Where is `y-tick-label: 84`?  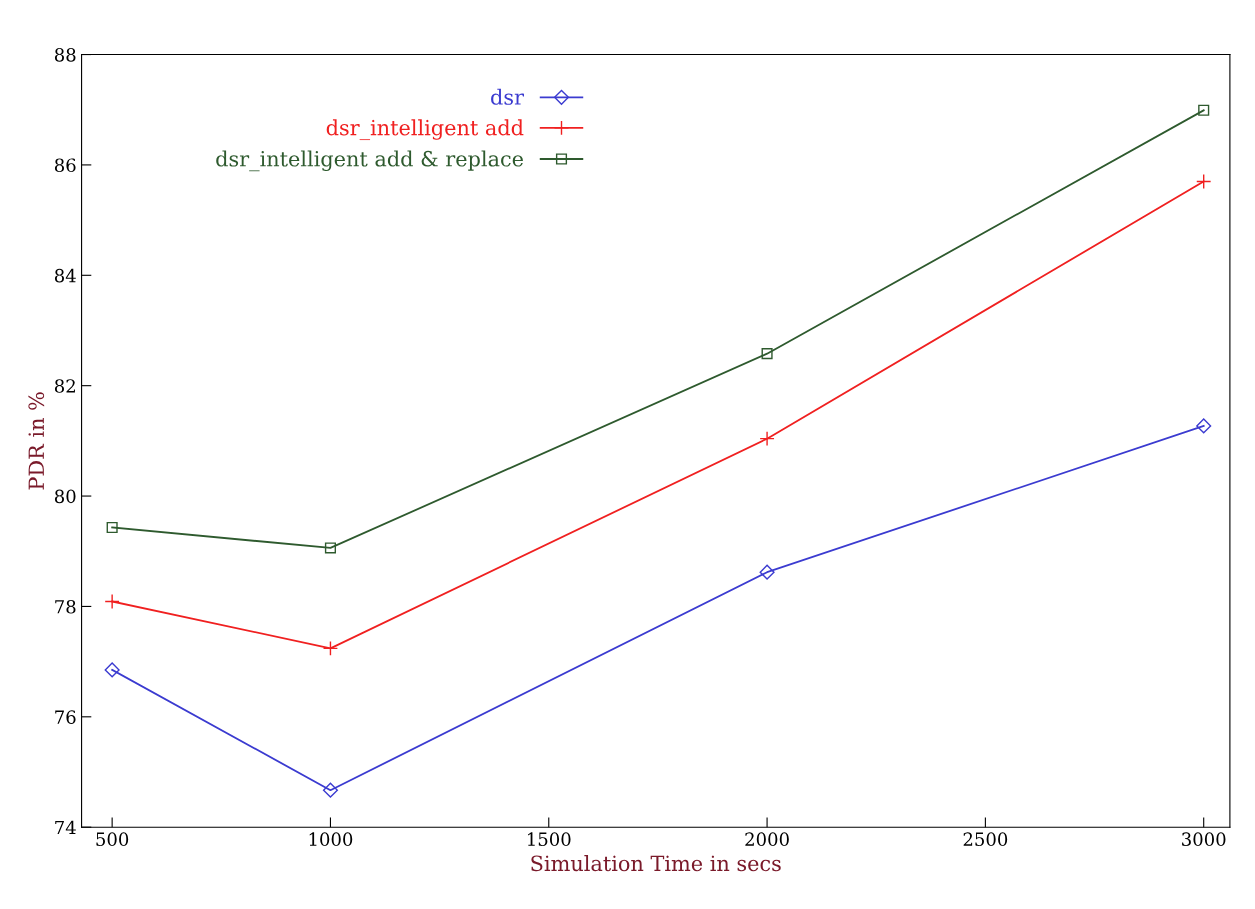
y-tick-label: 84 is located at coordinates (65, 275).